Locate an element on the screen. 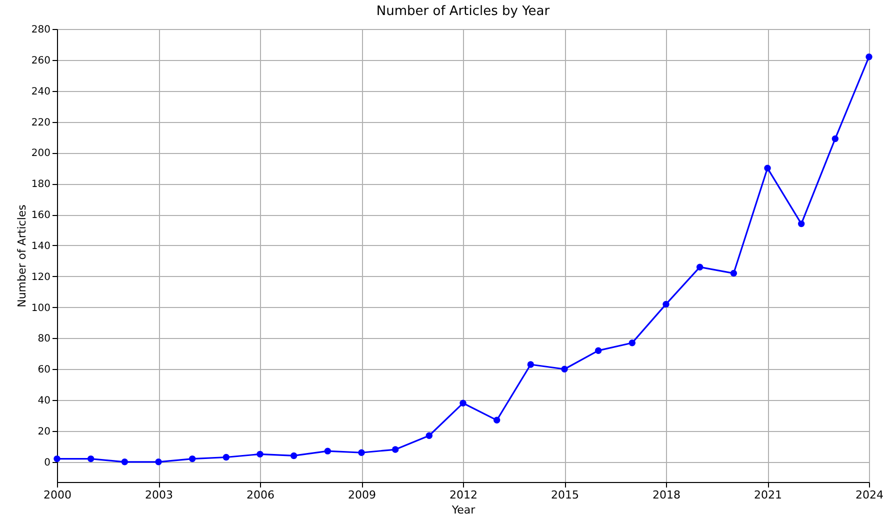  y-tick-label: 100 is located at coordinates (40, 308).